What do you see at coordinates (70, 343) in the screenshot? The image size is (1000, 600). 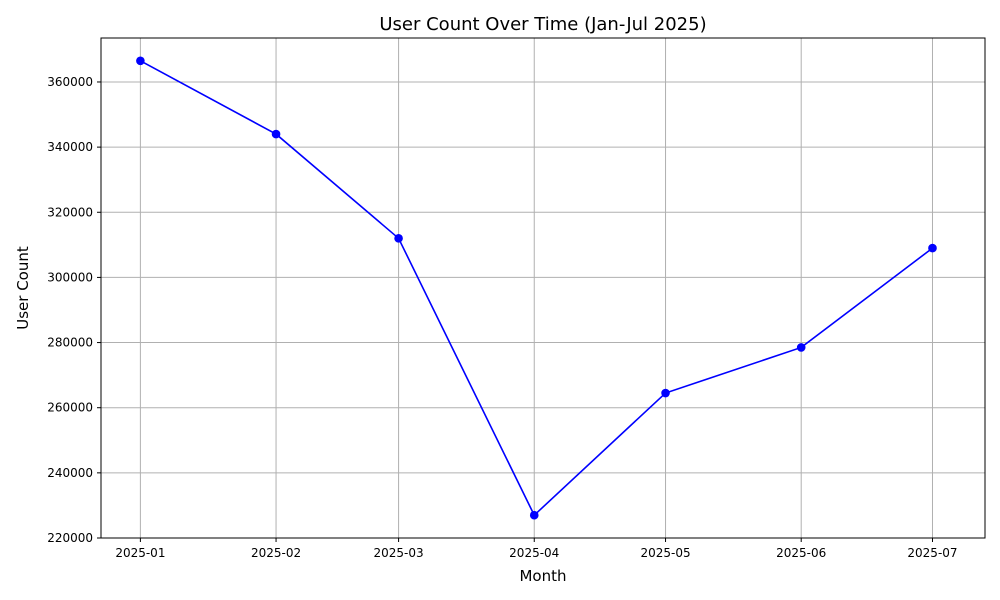 I see `y-tick-label: 280000` at bounding box center [70, 343].